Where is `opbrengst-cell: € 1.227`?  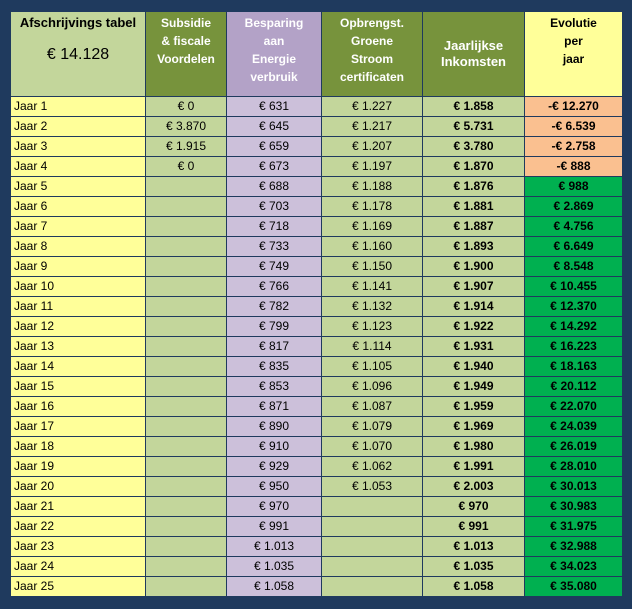 opbrengst-cell: € 1.227 is located at coordinates (372, 106).